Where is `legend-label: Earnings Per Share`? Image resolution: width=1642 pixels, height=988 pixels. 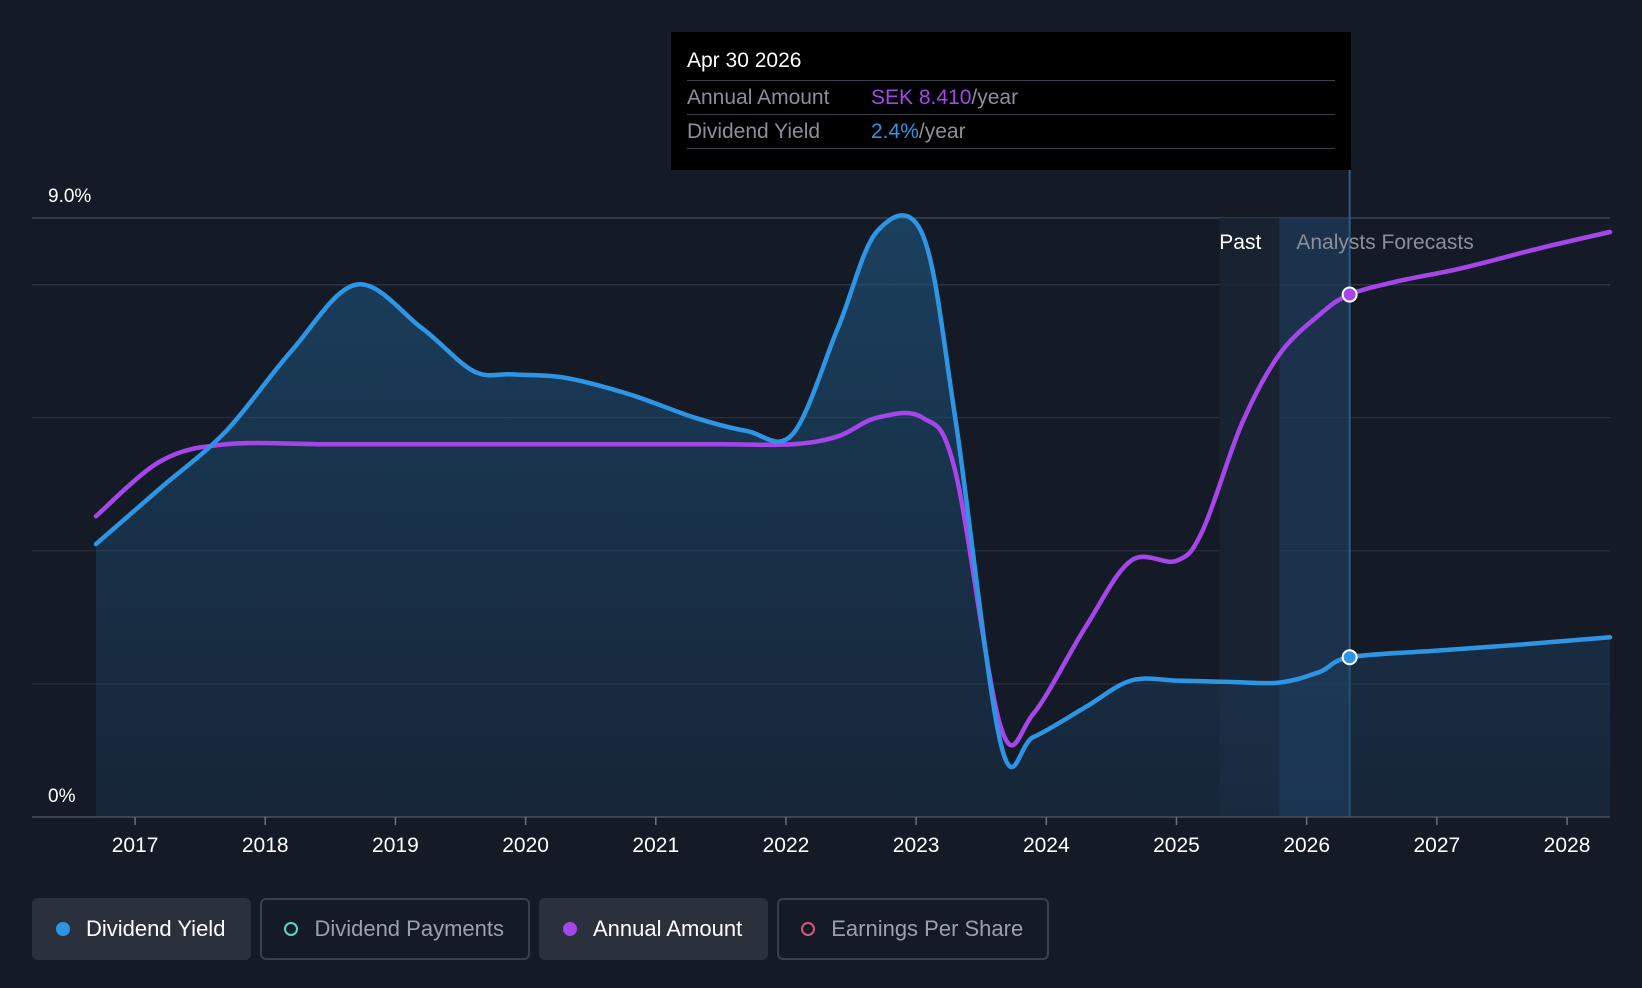 legend-label: Earnings Per Share is located at coordinates (927, 928).